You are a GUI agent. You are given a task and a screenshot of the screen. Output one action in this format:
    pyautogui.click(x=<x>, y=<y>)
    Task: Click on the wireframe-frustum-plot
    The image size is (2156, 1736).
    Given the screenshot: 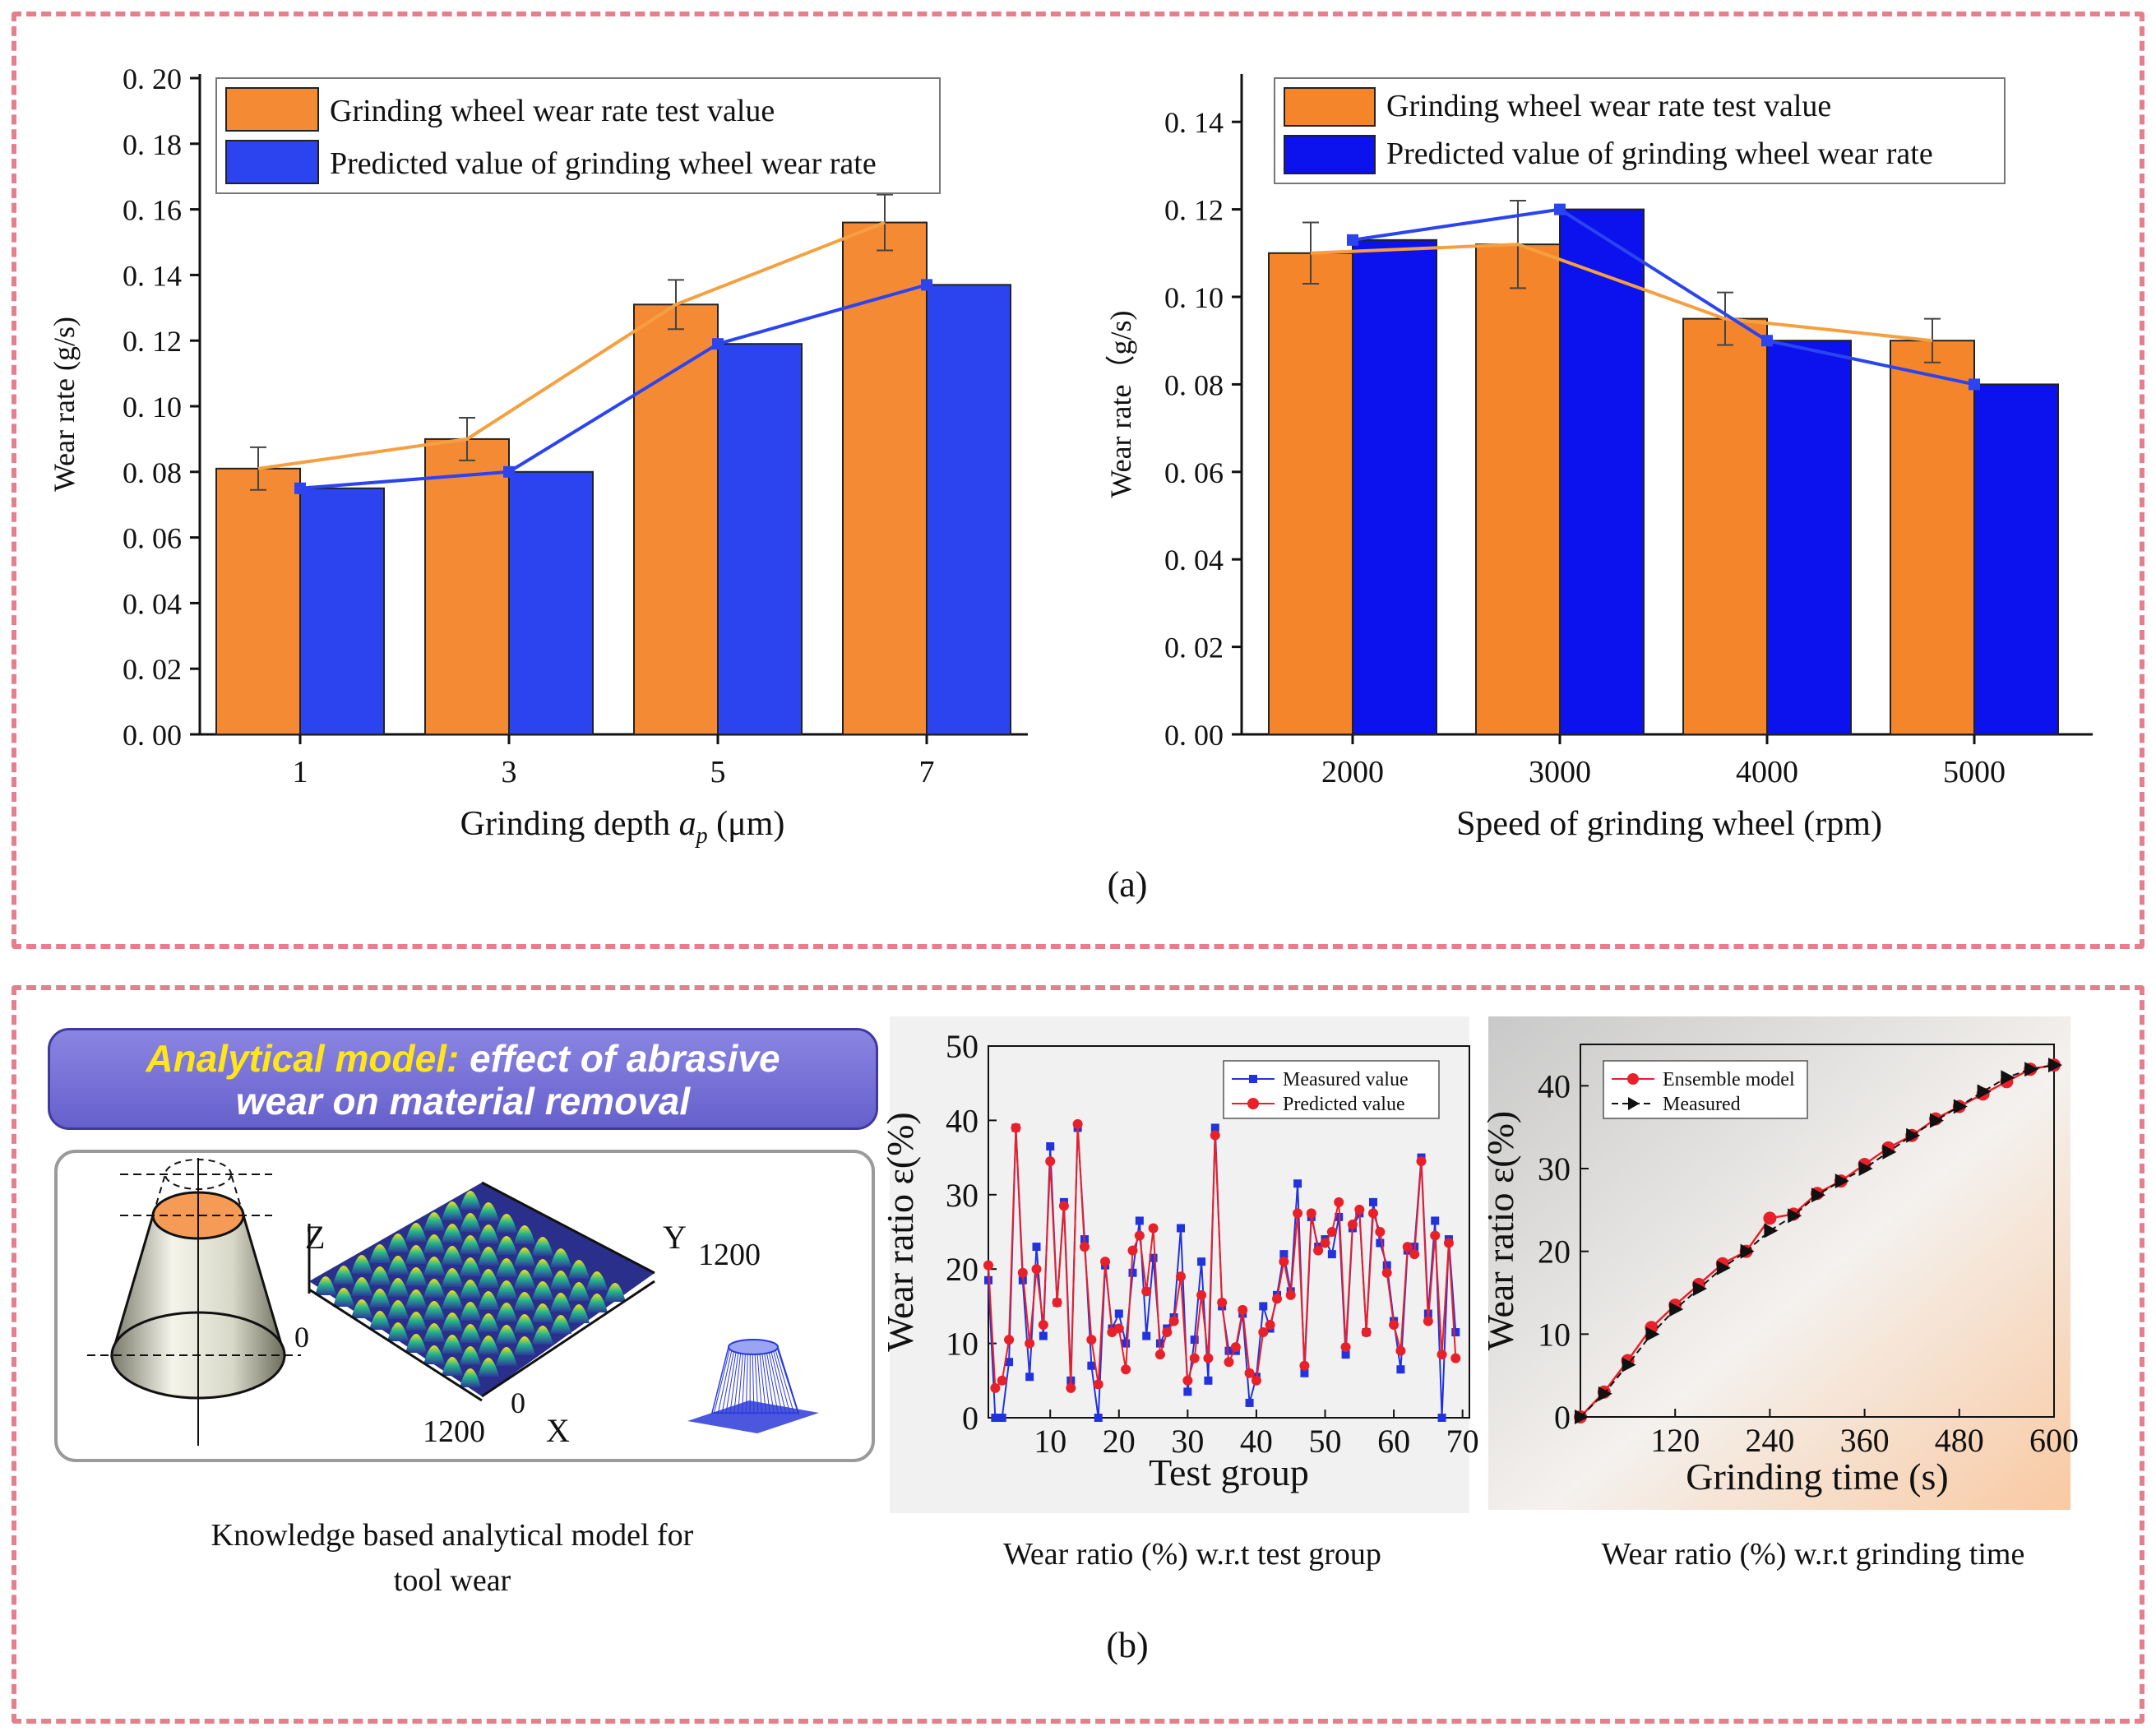 What is the action you would take?
    pyautogui.click(x=749, y=1371)
    